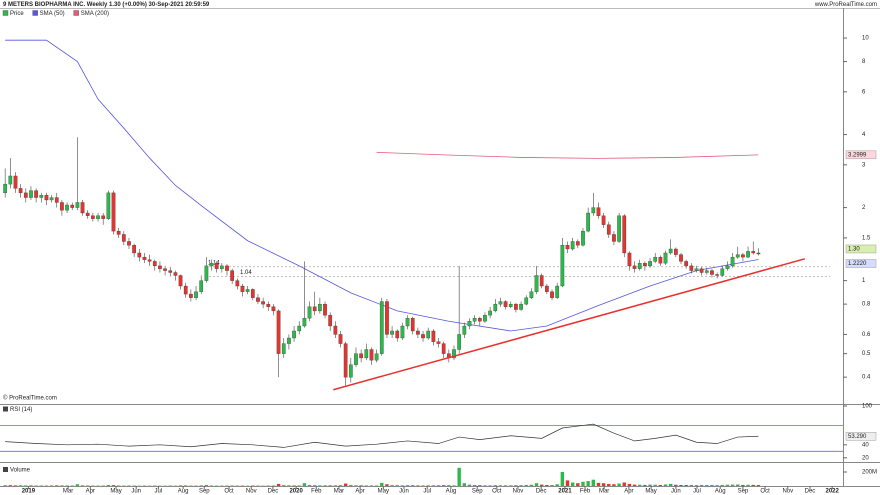 The width and height of the screenshot is (880, 495). What do you see at coordinates (869, 473) in the screenshot?
I see `y-tick-label: 200M` at bounding box center [869, 473].